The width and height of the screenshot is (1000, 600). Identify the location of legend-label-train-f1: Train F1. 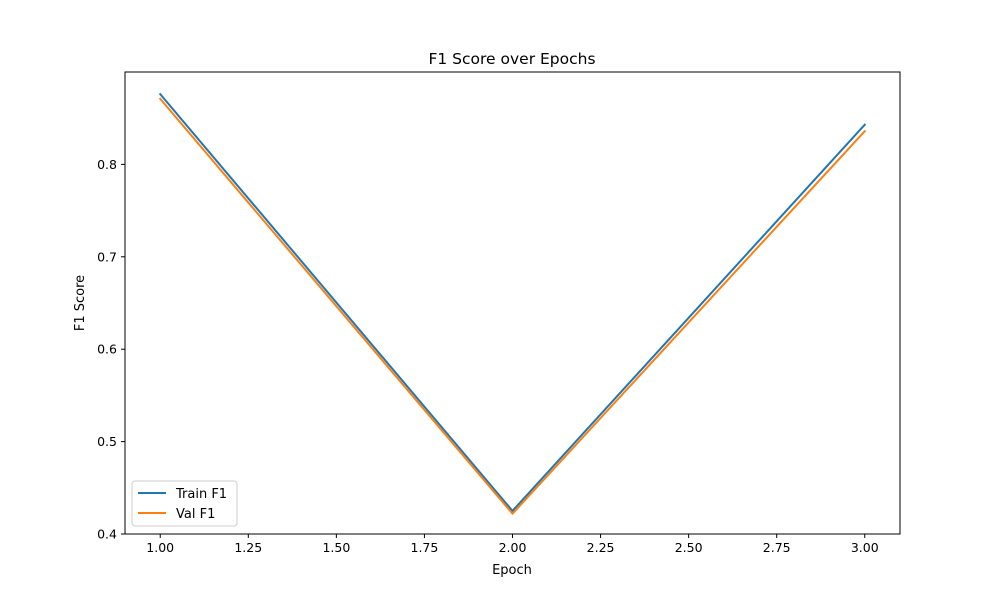
(201, 494).